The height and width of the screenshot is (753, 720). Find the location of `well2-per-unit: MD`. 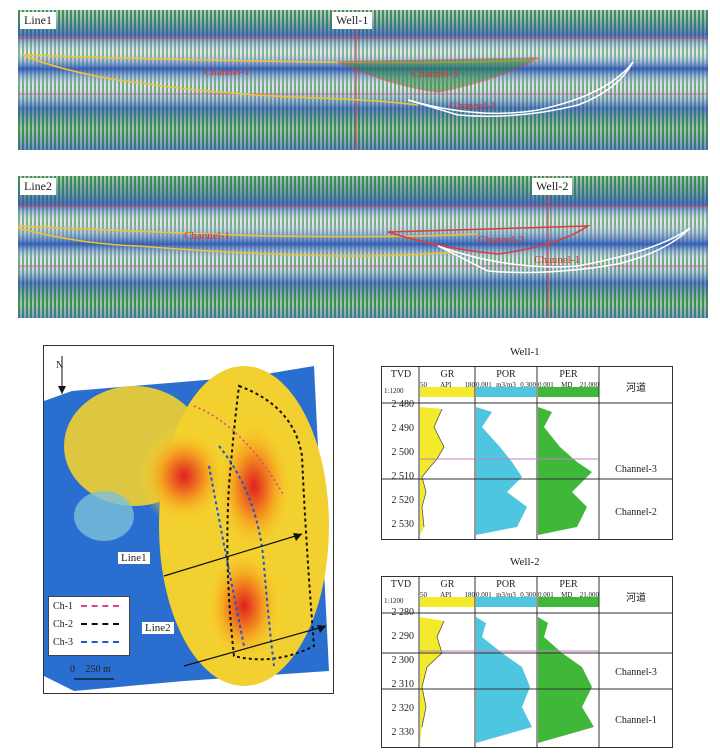

well2-per-unit: MD is located at coordinates (567, 595).